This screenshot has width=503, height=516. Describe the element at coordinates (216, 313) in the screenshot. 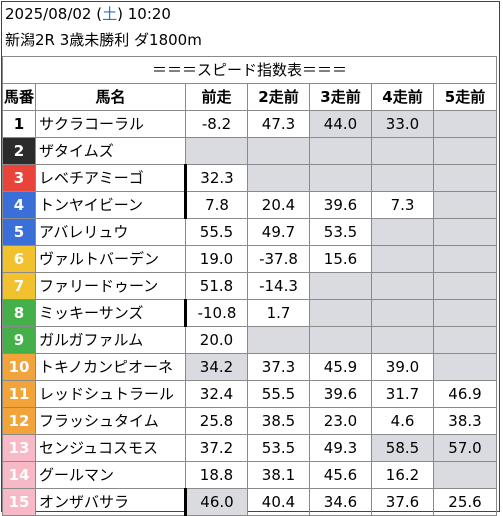

I see `speed-index-cell: -10.8` at that location.